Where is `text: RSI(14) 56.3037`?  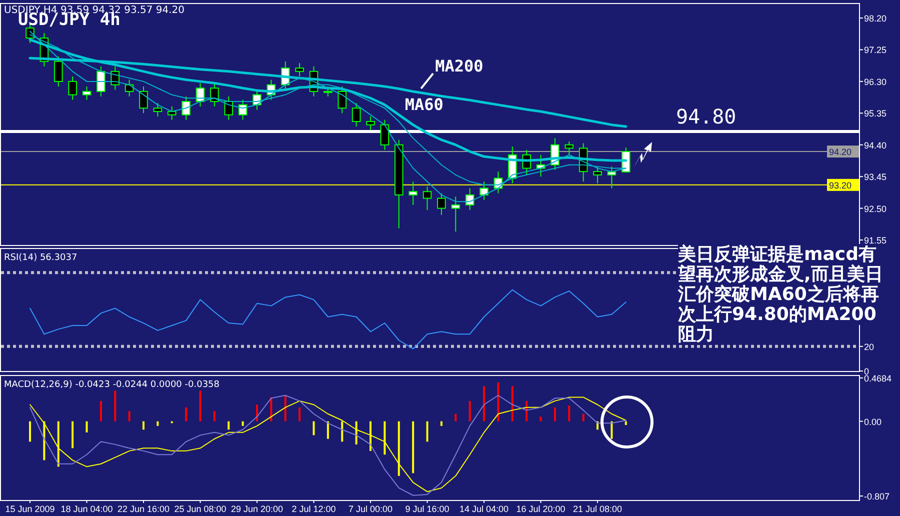 text: RSI(14) 56.3037 is located at coordinates (41, 258).